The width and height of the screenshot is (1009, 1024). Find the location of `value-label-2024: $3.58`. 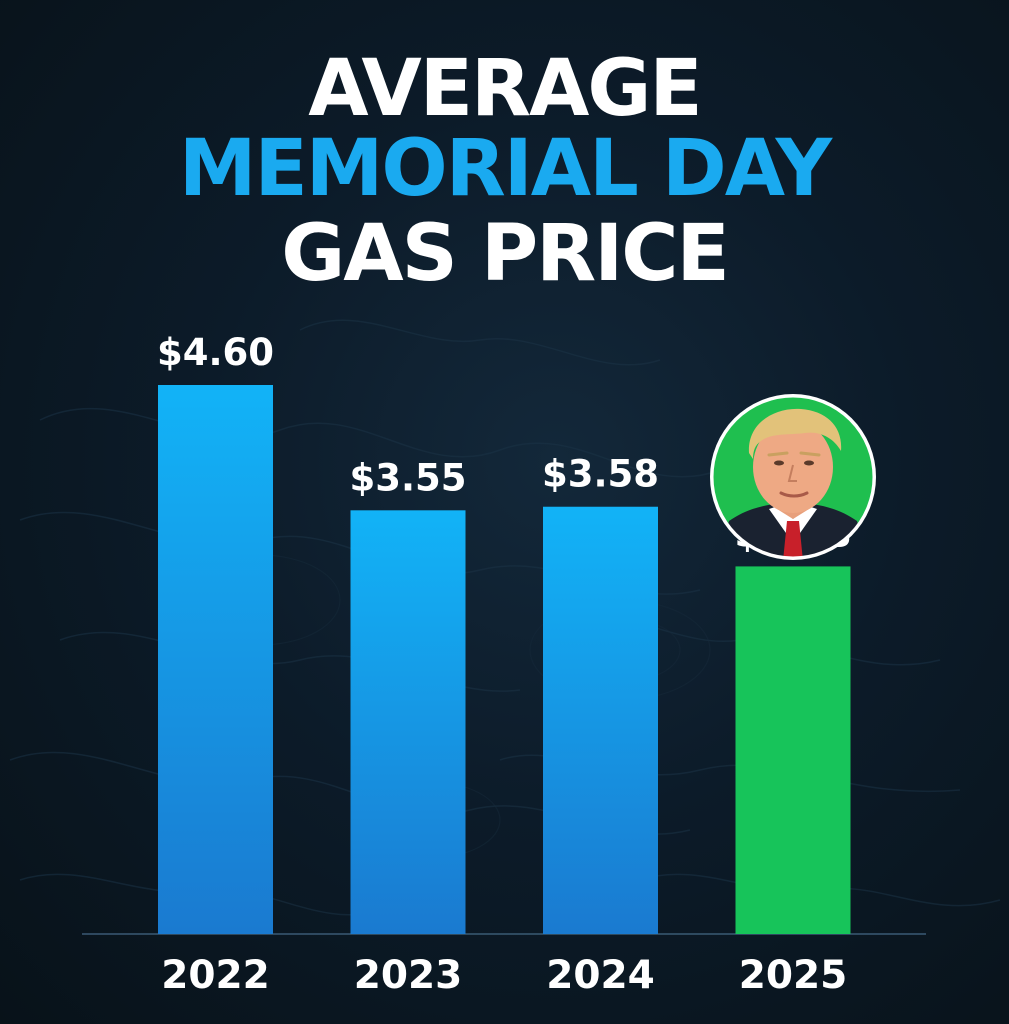

value-label-2024: $3.58 is located at coordinates (600, 474).